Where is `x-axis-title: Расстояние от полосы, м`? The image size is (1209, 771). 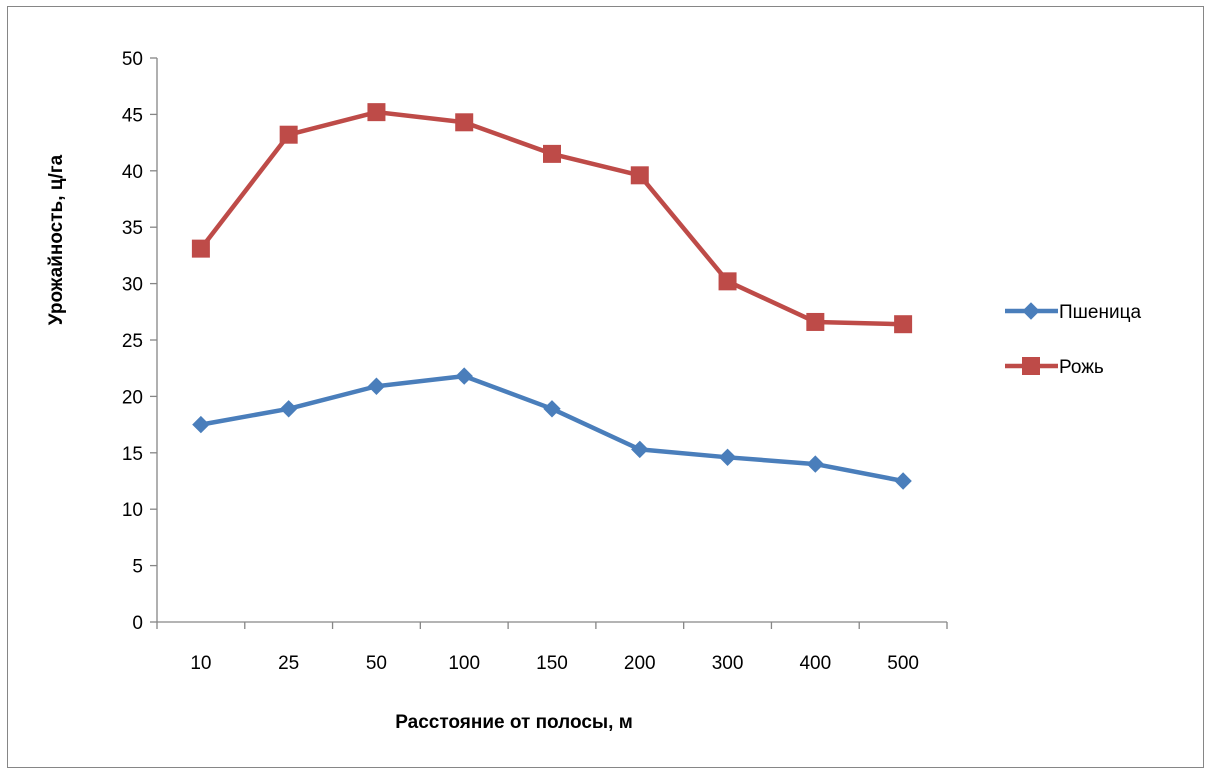
x-axis-title: Расстояние от полосы, м is located at coordinates (514, 722).